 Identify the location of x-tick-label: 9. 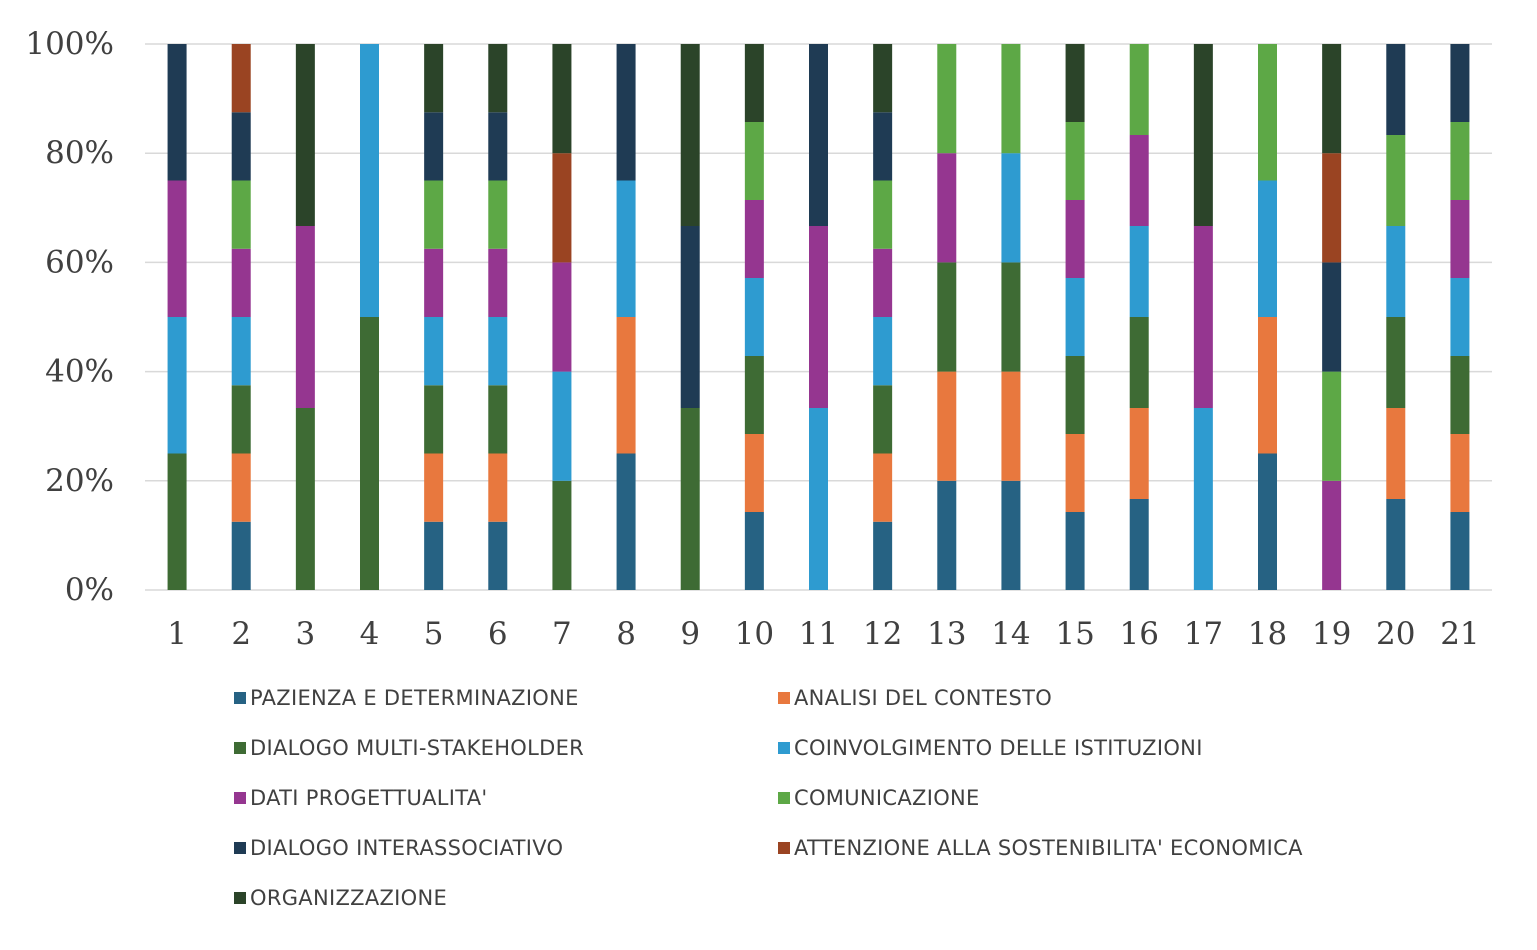
(690, 634).